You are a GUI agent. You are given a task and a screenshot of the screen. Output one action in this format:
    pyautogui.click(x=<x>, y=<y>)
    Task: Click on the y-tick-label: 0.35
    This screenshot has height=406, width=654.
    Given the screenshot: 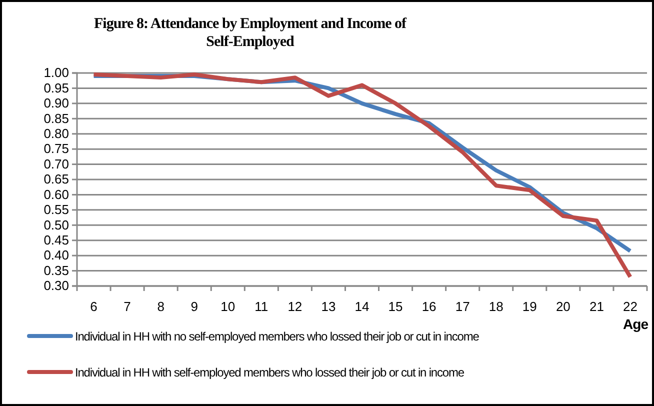 What is the action you would take?
    pyautogui.click(x=56, y=270)
    